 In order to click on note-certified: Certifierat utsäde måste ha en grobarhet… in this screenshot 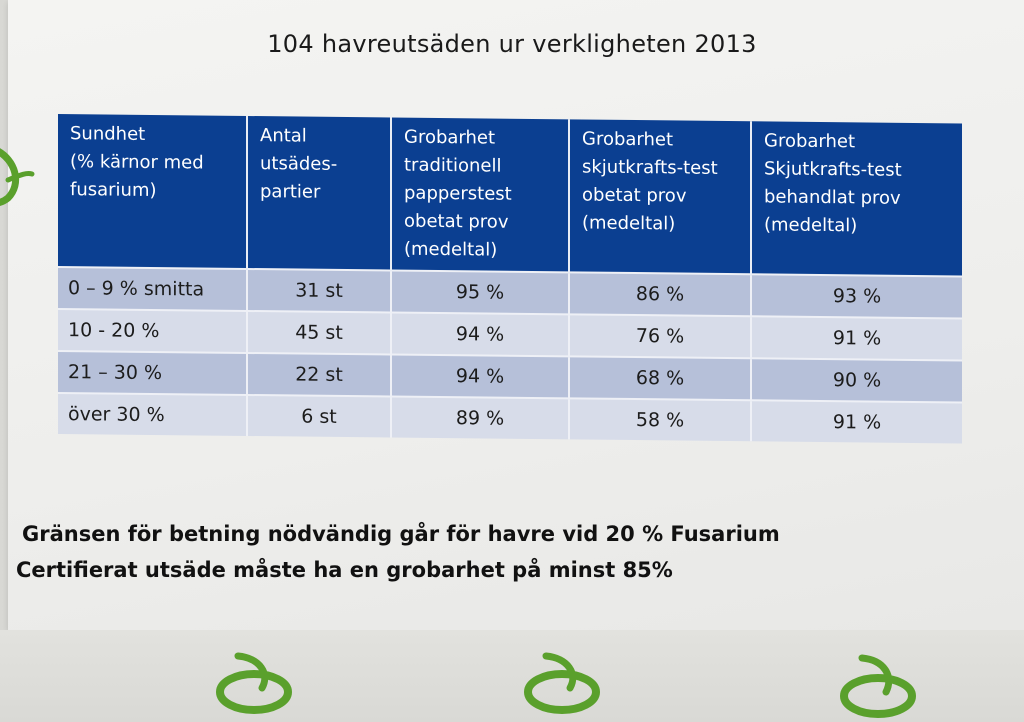, I will do `click(344, 570)`.